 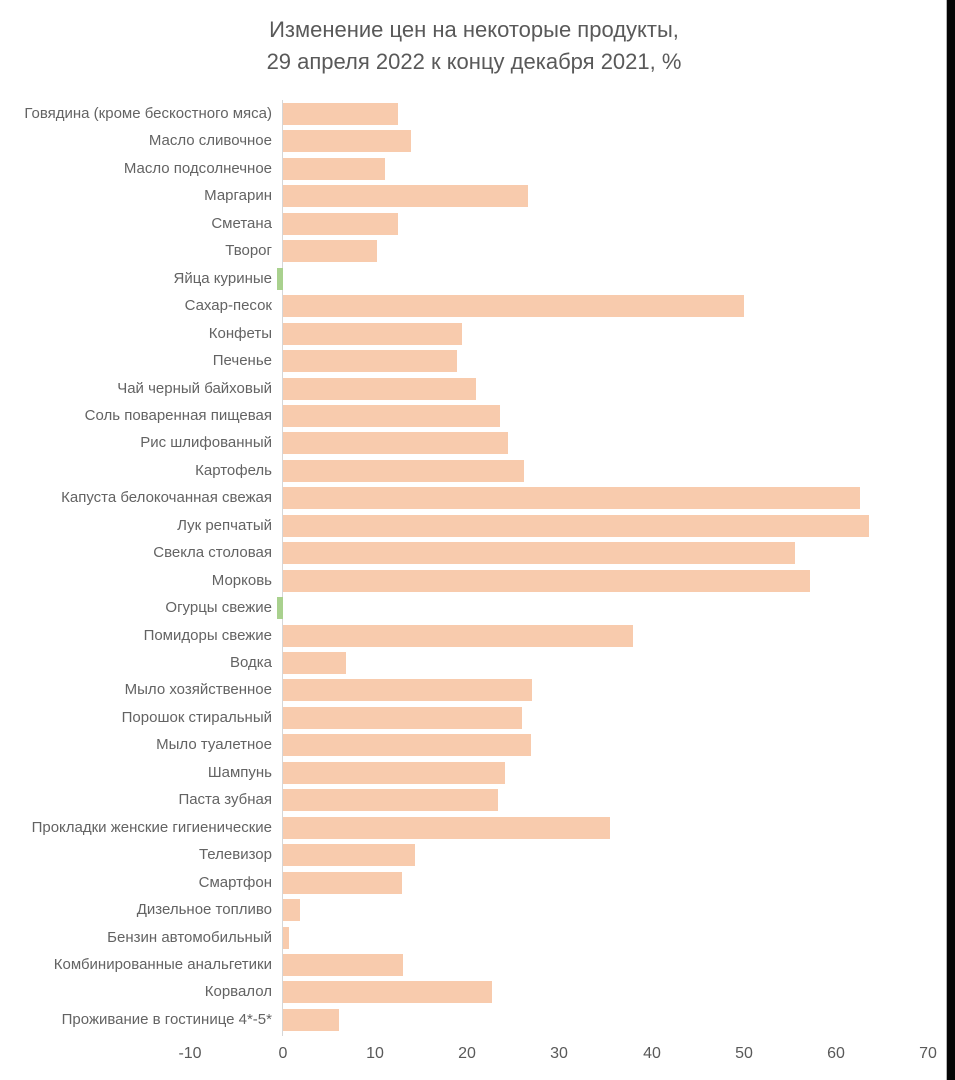 I want to click on x-axis-tick: 70, so click(x=928, y=1053).